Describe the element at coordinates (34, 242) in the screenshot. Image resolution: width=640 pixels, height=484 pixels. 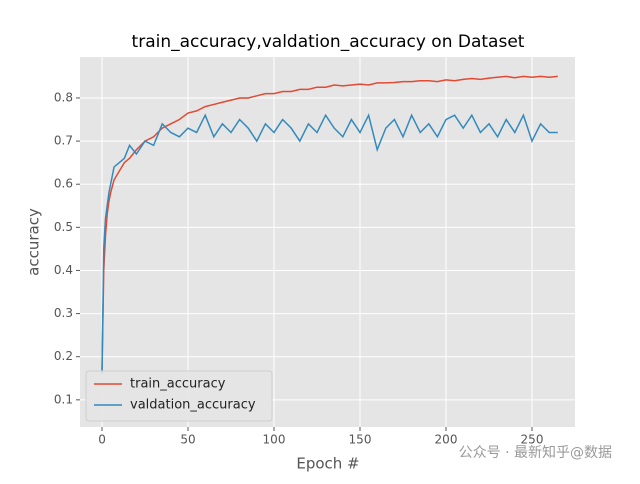
I see `y-axis-label: accuracy` at that location.